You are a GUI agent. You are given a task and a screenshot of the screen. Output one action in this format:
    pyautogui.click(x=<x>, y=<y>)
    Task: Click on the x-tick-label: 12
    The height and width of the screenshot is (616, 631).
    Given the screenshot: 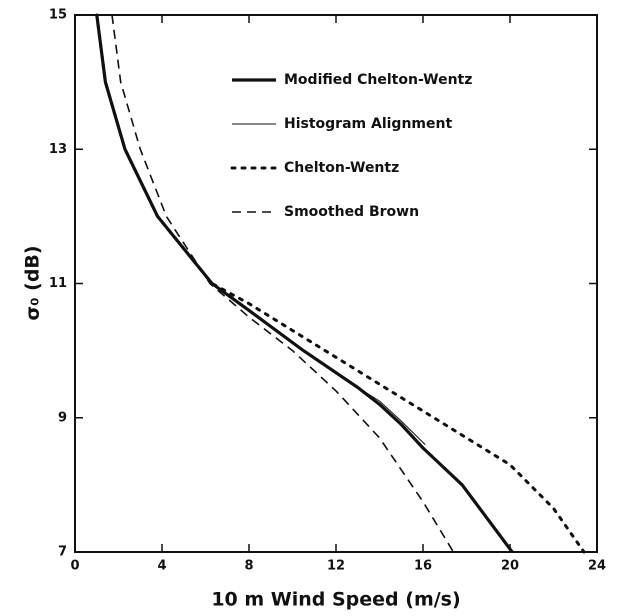 What is the action you would take?
    pyautogui.click(x=336, y=566)
    